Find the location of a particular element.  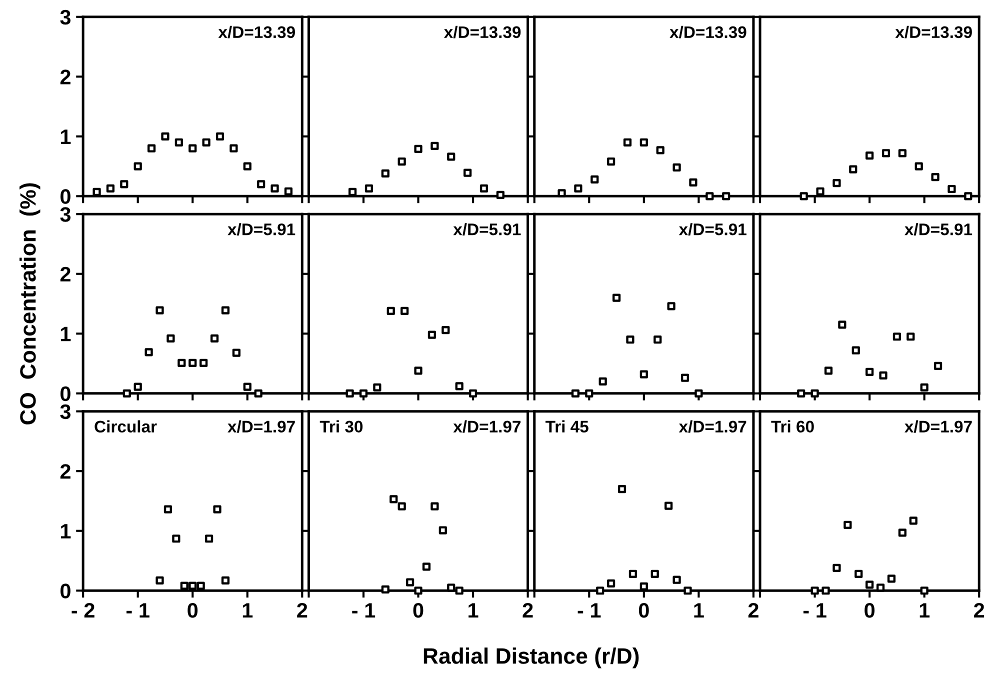

annotation: Tri 45 is located at coordinates (567, 426).